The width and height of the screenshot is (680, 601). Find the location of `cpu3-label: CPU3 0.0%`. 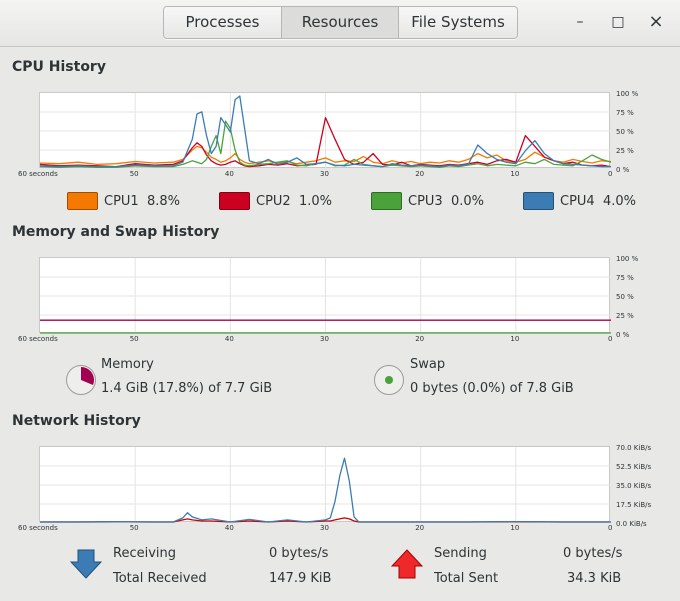

cpu3-label: CPU3 0.0% is located at coordinates (446, 201).